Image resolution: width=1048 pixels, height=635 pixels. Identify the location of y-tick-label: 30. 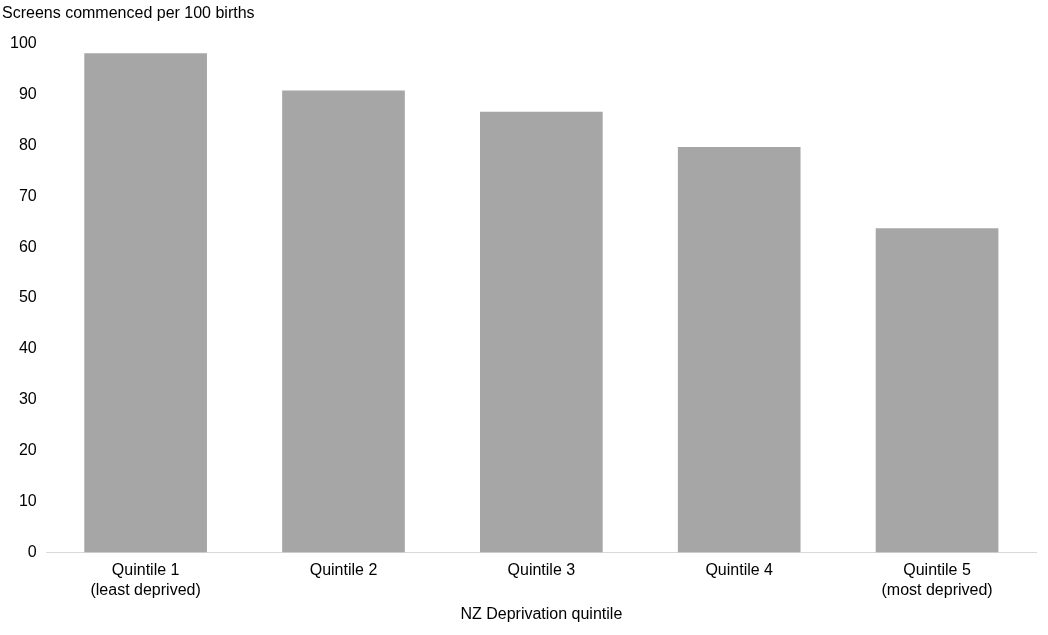
(27, 399).